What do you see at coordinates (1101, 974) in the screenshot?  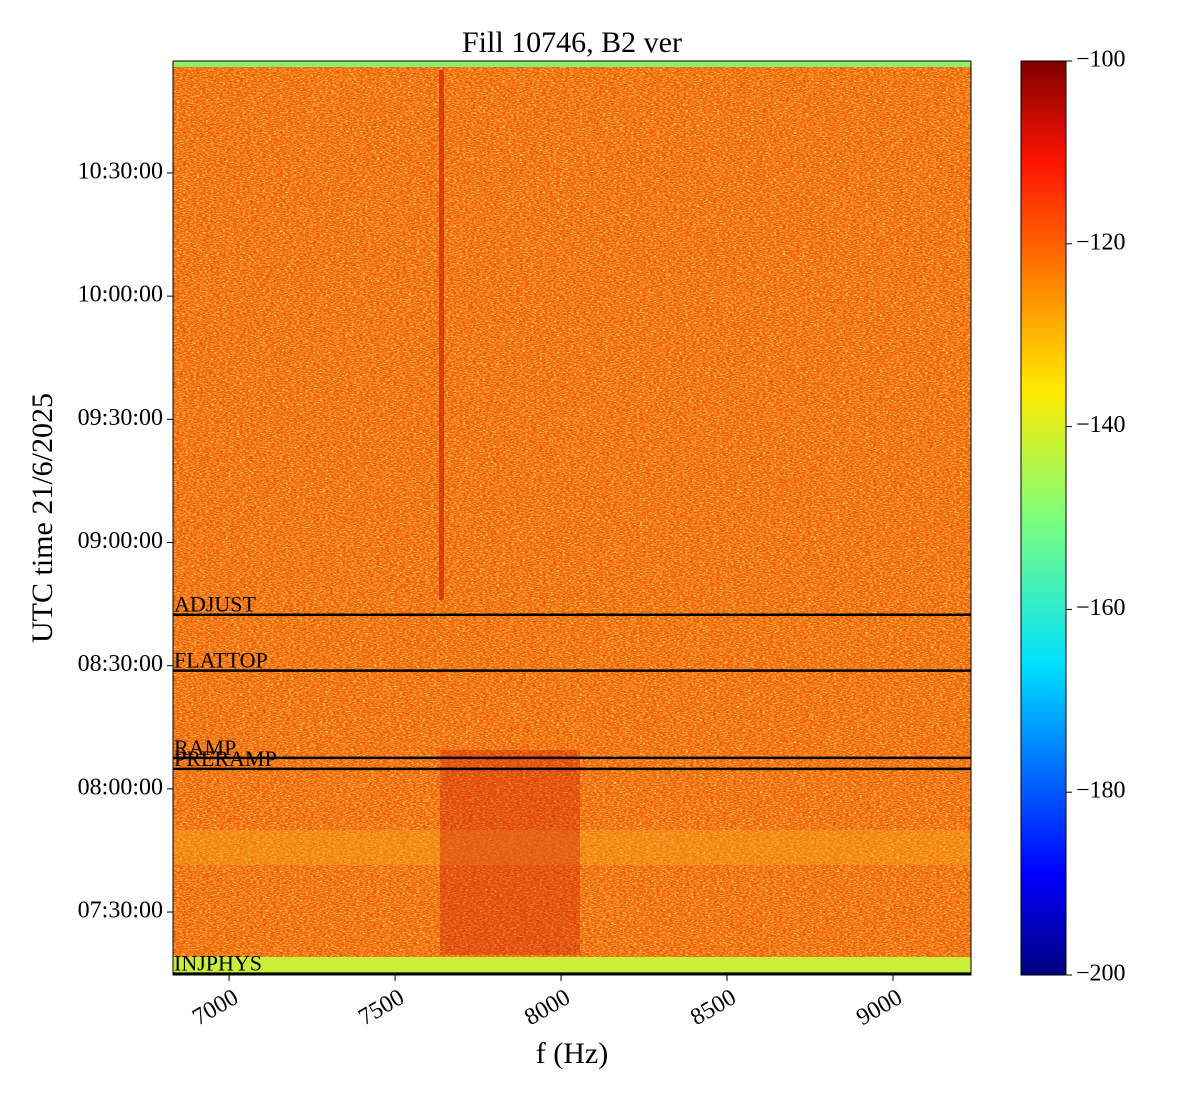 I see `colorbar-tick-label: −200` at bounding box center [1101, 974].